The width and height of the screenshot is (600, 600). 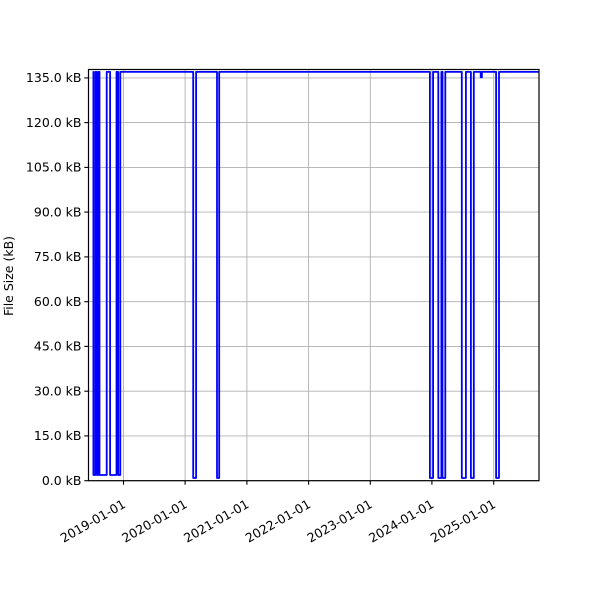 What do you see at coordinates (463, 520) in the screenshot?
I see `x-tick-label: 2025-01-01` at bounding box center [463, 520].